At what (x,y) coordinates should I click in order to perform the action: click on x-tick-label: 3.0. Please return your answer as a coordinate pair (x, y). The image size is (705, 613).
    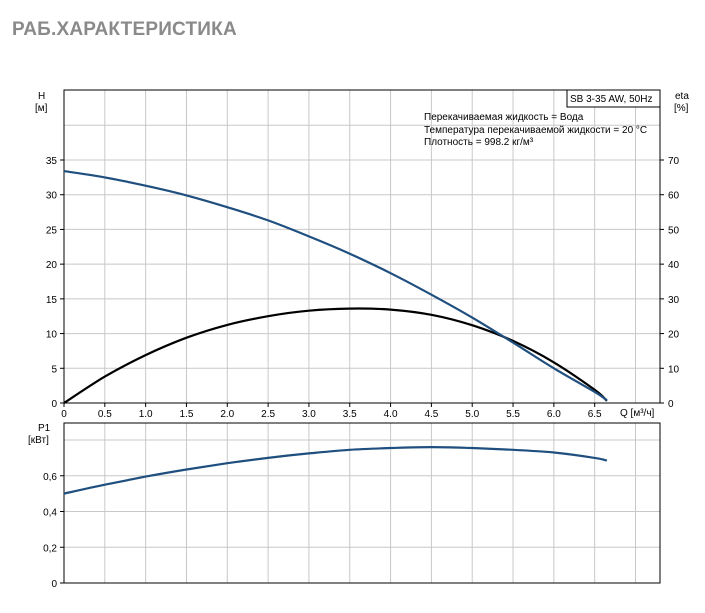
    Looking at the image, I should click on (309, 414).